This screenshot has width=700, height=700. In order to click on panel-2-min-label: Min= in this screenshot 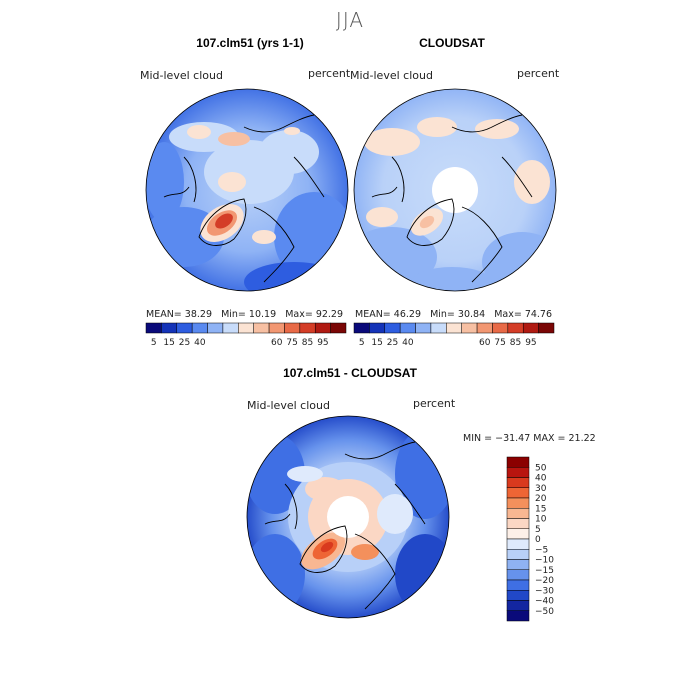, I will do `click(442, 314)`.